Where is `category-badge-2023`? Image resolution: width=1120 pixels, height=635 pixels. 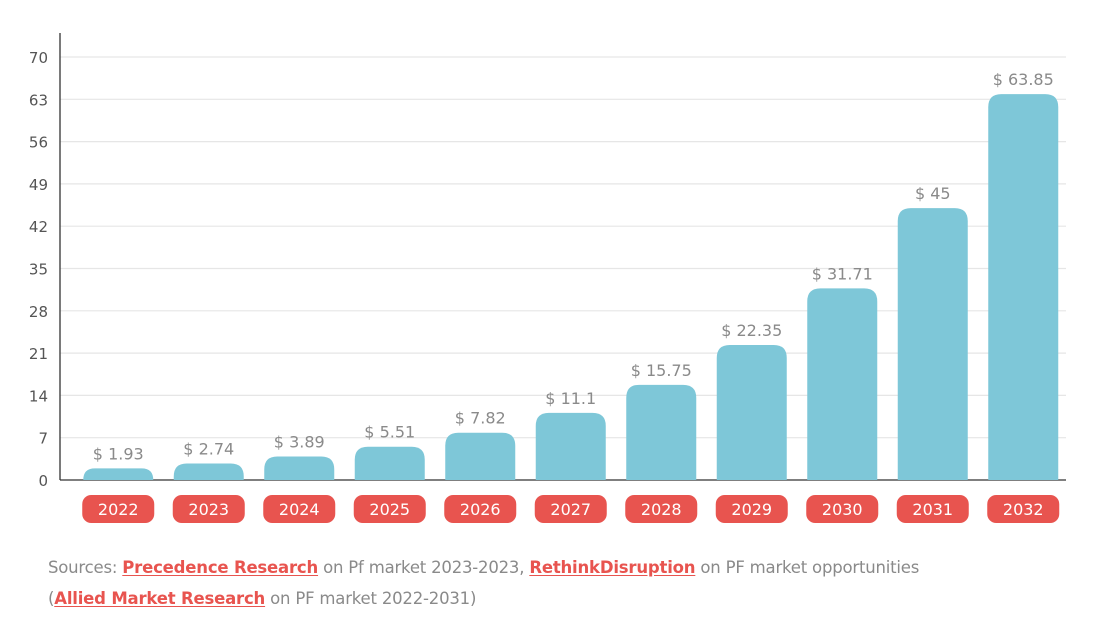 category-badge-2023 is located at coordinates (208, 509).